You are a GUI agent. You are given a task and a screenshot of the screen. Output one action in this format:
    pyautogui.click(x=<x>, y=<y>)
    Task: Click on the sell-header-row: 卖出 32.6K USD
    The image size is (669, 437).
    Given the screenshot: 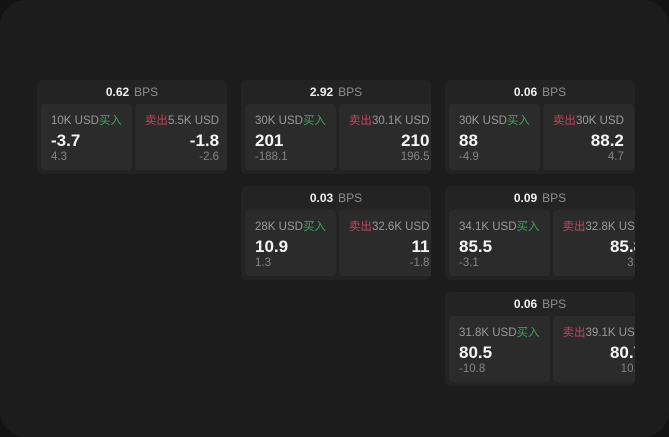 What is the action you would take?
    pyautogui.click(x=389, y=226)
    